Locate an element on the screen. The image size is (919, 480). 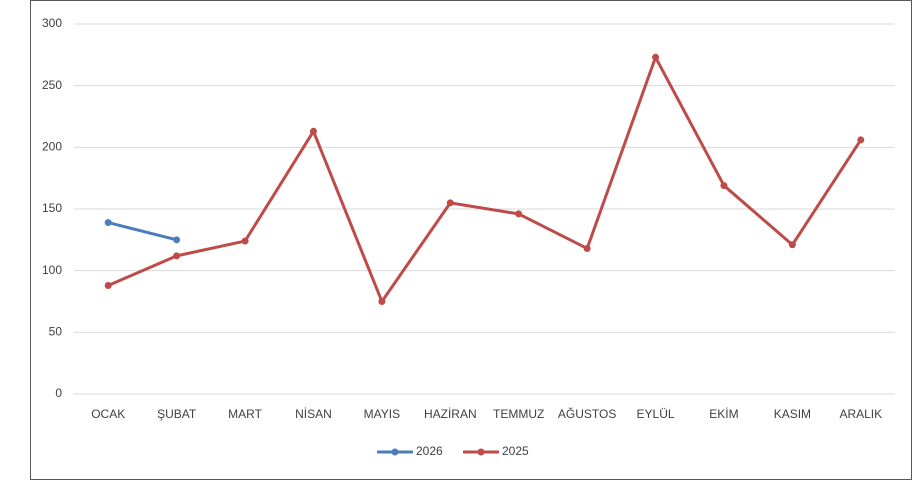
legend-label: 2025 is located at coordinates (515, 451).